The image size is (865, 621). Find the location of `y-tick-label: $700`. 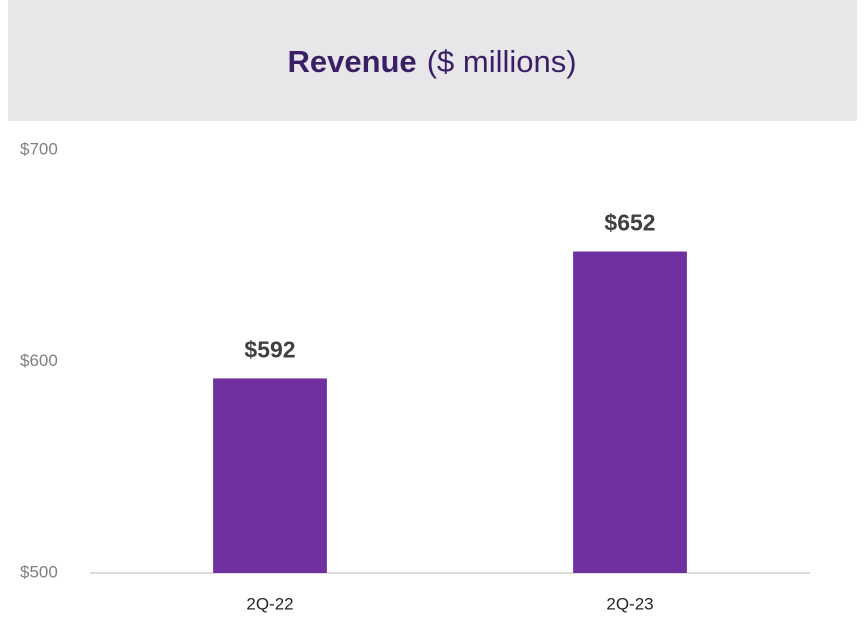

y-tick-label: $700 is located at coordinates (39, 148).